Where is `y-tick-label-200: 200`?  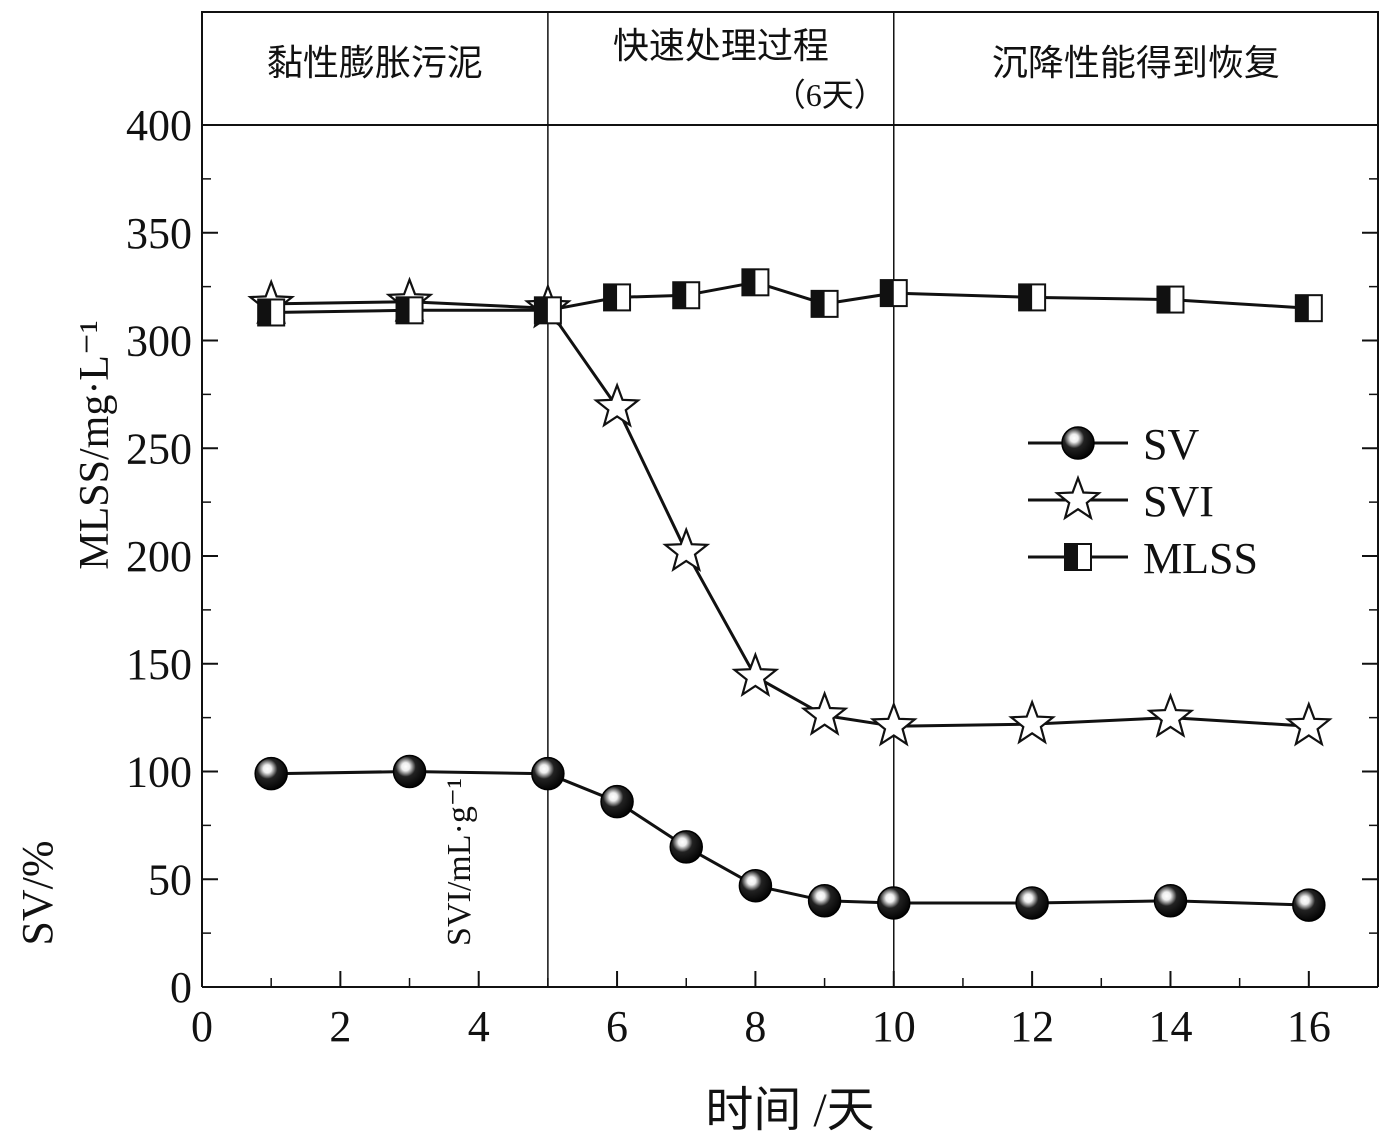 y-tick-label-200: 200 is located at coordinates (159, 556).